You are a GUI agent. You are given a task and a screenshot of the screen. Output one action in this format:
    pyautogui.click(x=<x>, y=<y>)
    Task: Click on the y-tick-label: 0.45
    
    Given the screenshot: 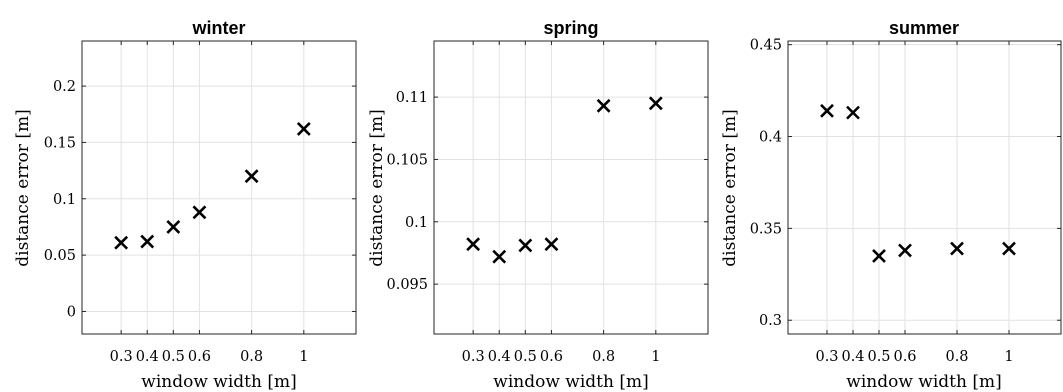 What is the action you would take?
    pyautogui.click(x=766, y=46)
    